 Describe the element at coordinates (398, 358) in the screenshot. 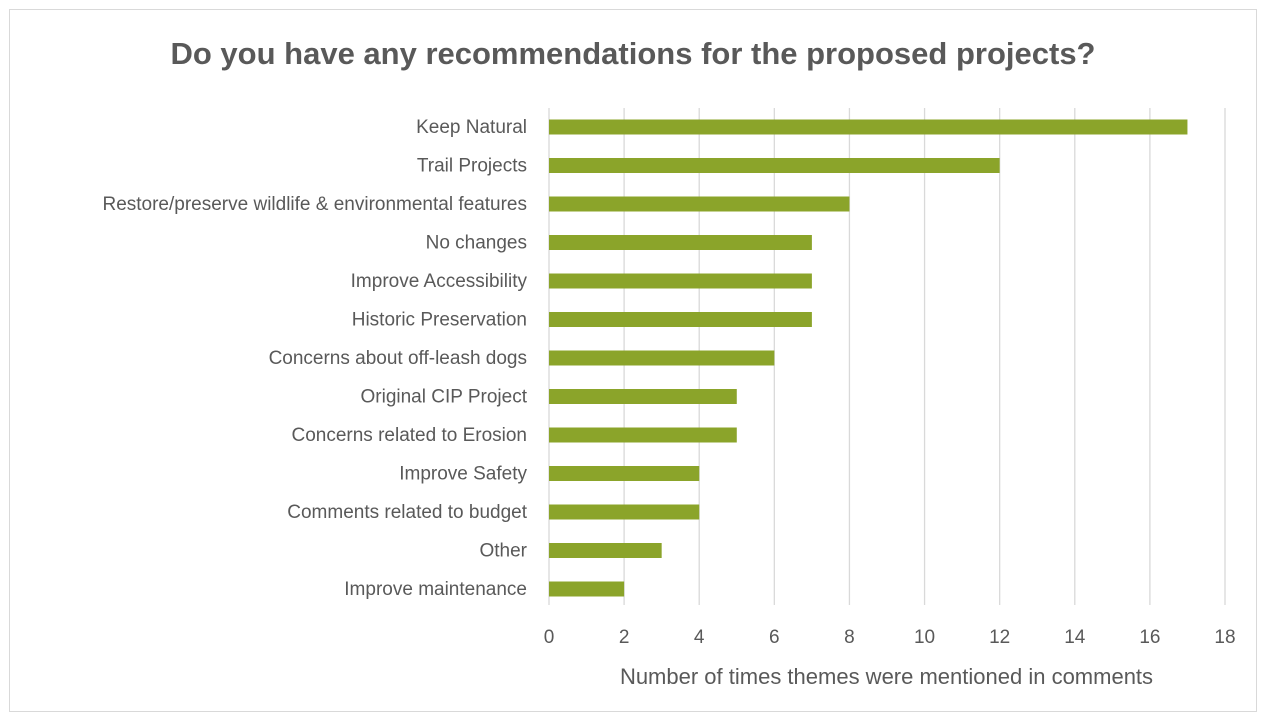

I see `category-label: Concerns about off-leash dogs` at that location.